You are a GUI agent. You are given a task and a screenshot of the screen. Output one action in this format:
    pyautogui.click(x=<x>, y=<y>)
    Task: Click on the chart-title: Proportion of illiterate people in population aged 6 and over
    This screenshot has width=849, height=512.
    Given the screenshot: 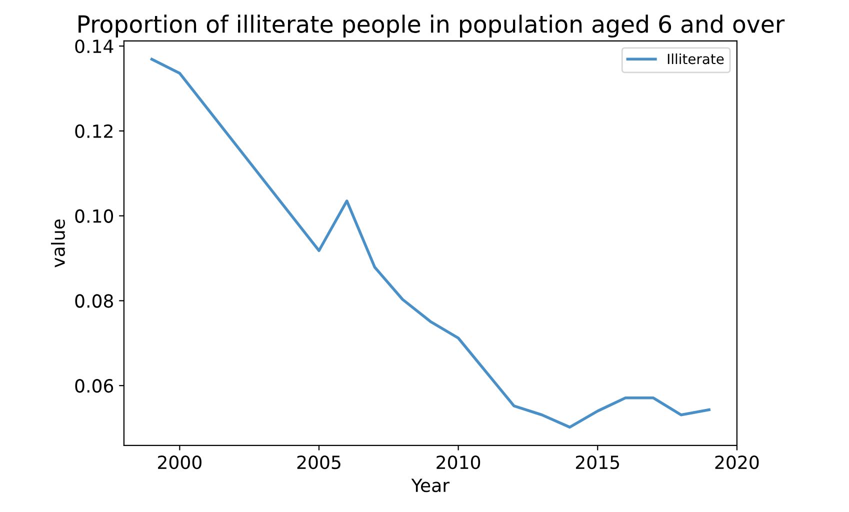 What is the action you would take?
    pyautogui.click(x=431, y=26)
    